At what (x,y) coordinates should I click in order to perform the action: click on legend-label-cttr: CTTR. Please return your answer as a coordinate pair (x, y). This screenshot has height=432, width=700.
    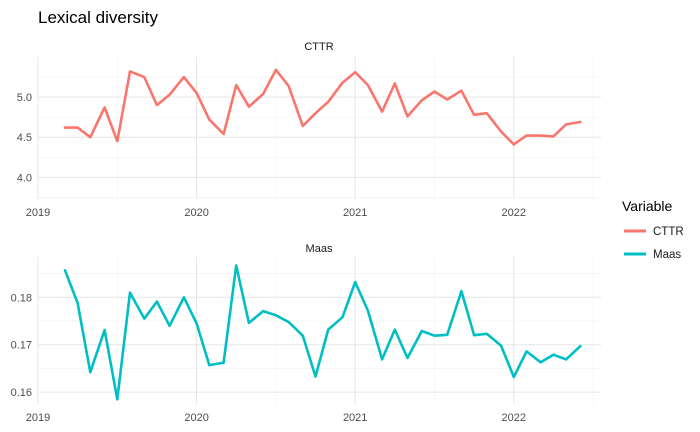
    Looking at the image, I should click on (668, 232).